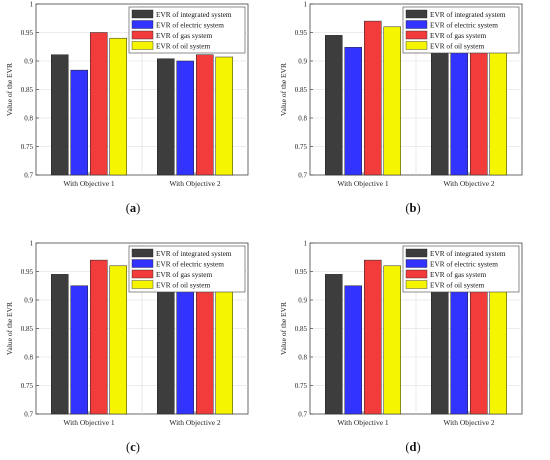 Image resolution: width=550 pixels, height=460 pixels. What do you see at coordinates (133, 447) in the screenshot?
I see `panel-label: (c)` at bounding box center [133, 447].